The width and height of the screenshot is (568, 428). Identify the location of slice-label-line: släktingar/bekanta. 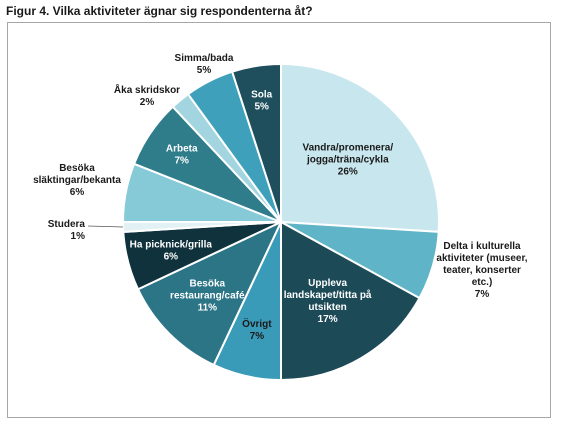
(77, 180).